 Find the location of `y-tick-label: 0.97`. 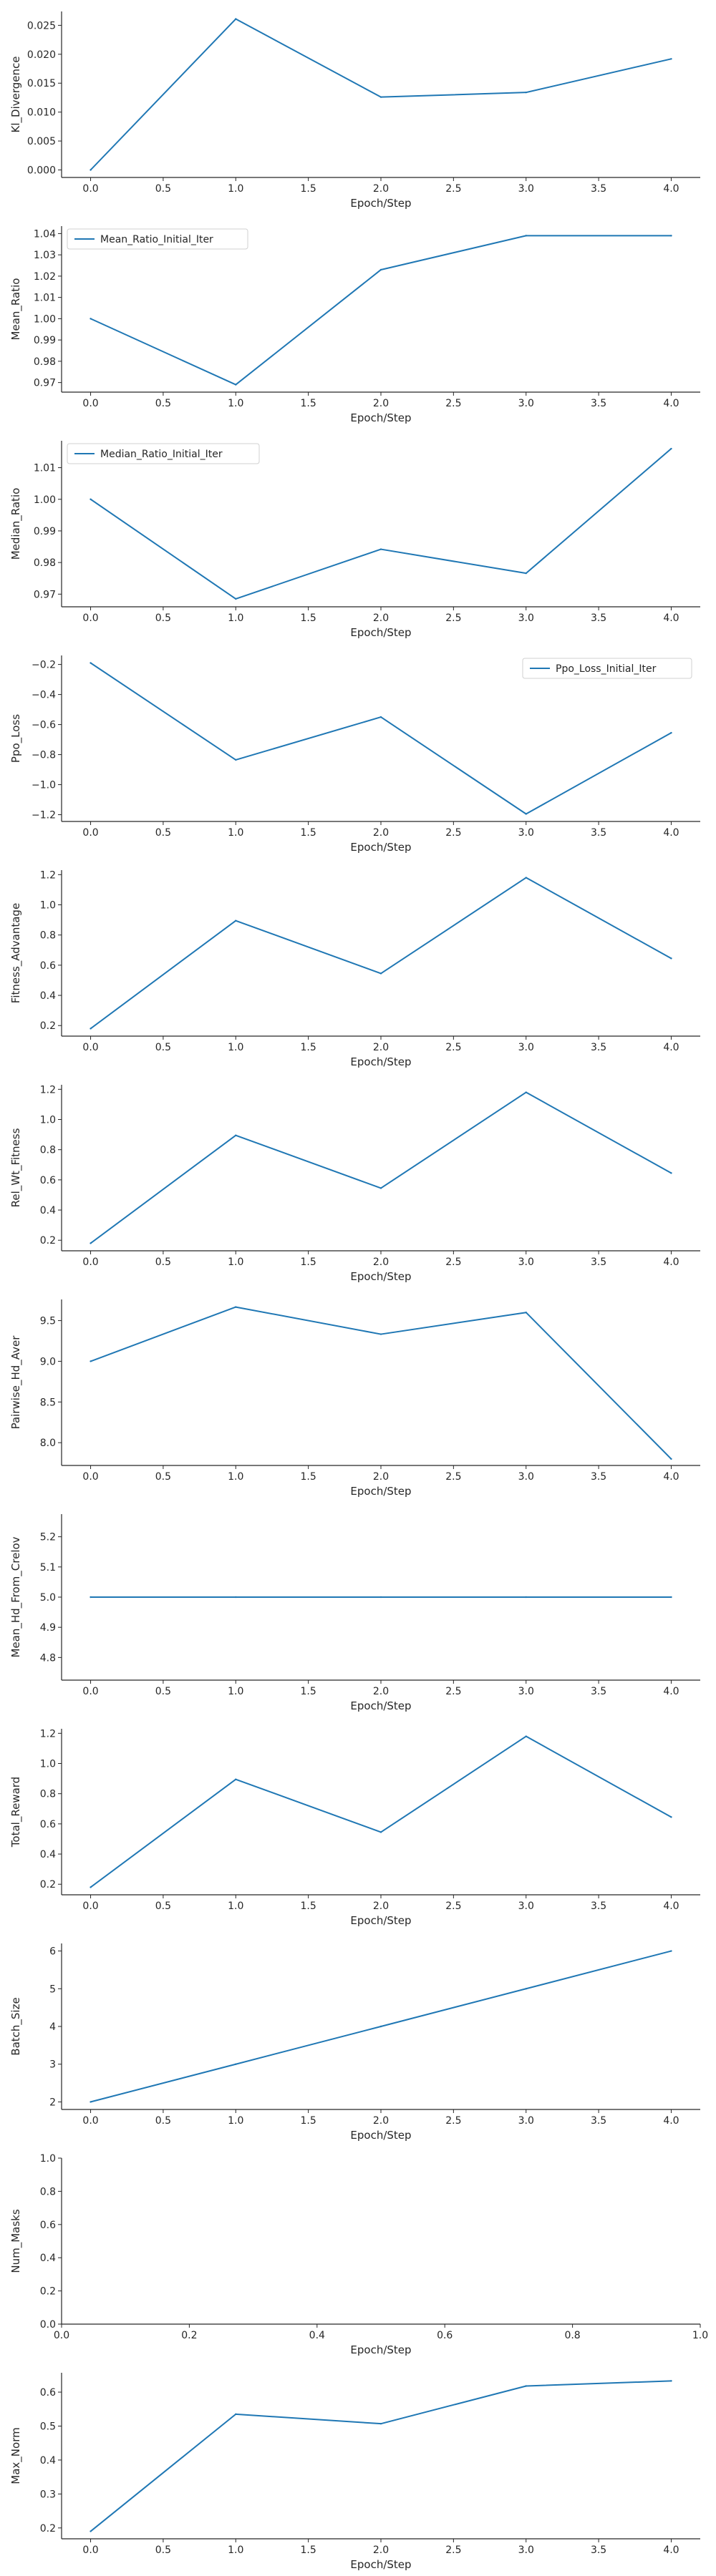

y-tick-label: 0.97 is located at coordinates (45, 383).